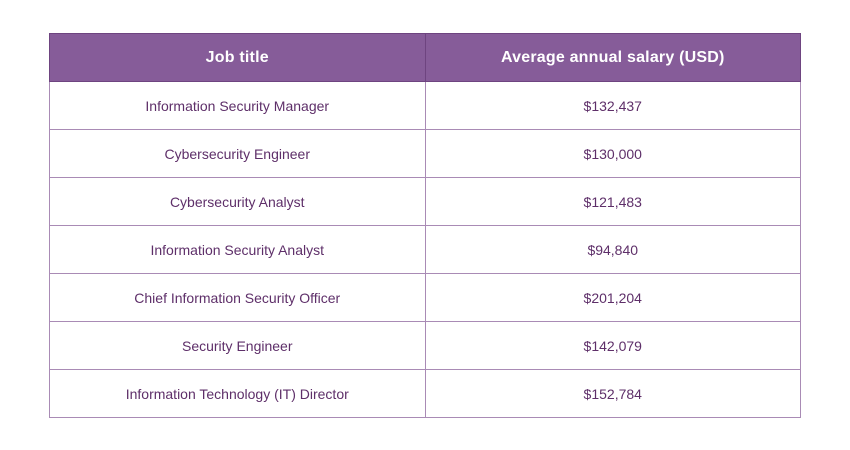  I want to click on job-title-cell: Cybersecurity Analyst, so click(237, 201).